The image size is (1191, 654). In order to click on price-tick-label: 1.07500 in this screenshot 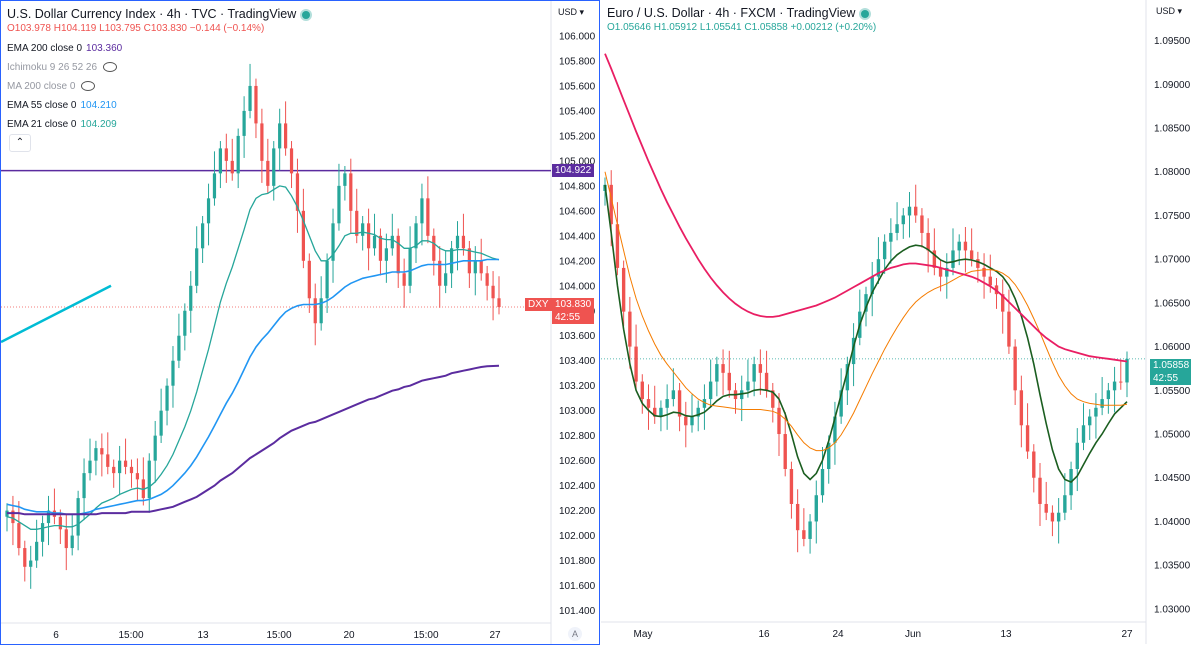, I will do `click(1172, 216)`.